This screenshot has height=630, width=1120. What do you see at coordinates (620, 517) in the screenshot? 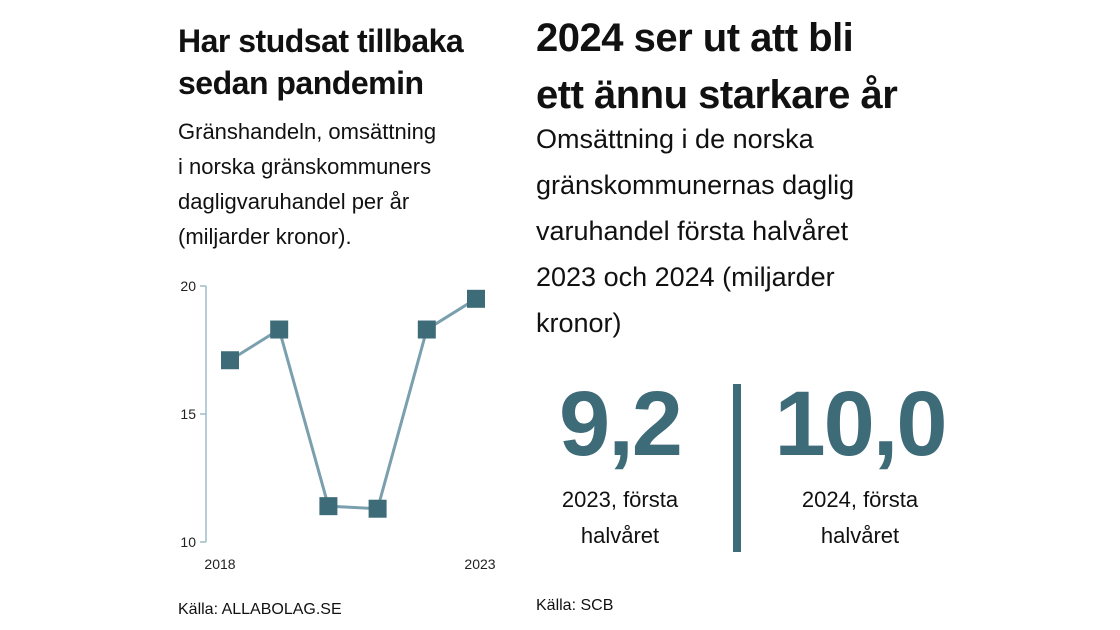
I see `stat-label-2023: 2023, första halvåret` at bounding box center [620, 517].